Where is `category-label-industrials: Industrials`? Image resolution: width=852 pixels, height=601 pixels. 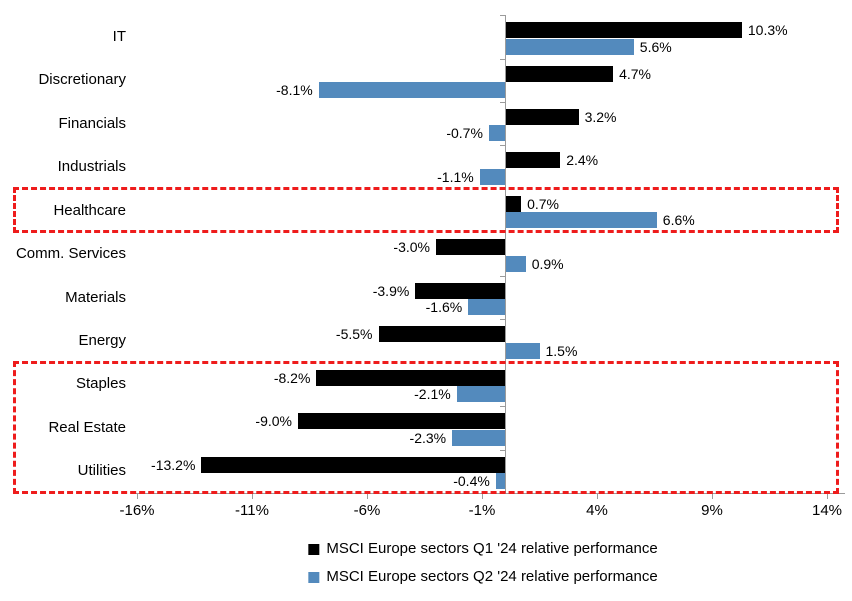
category-label-industrials: Industrials is located at coordinates (91, 167).